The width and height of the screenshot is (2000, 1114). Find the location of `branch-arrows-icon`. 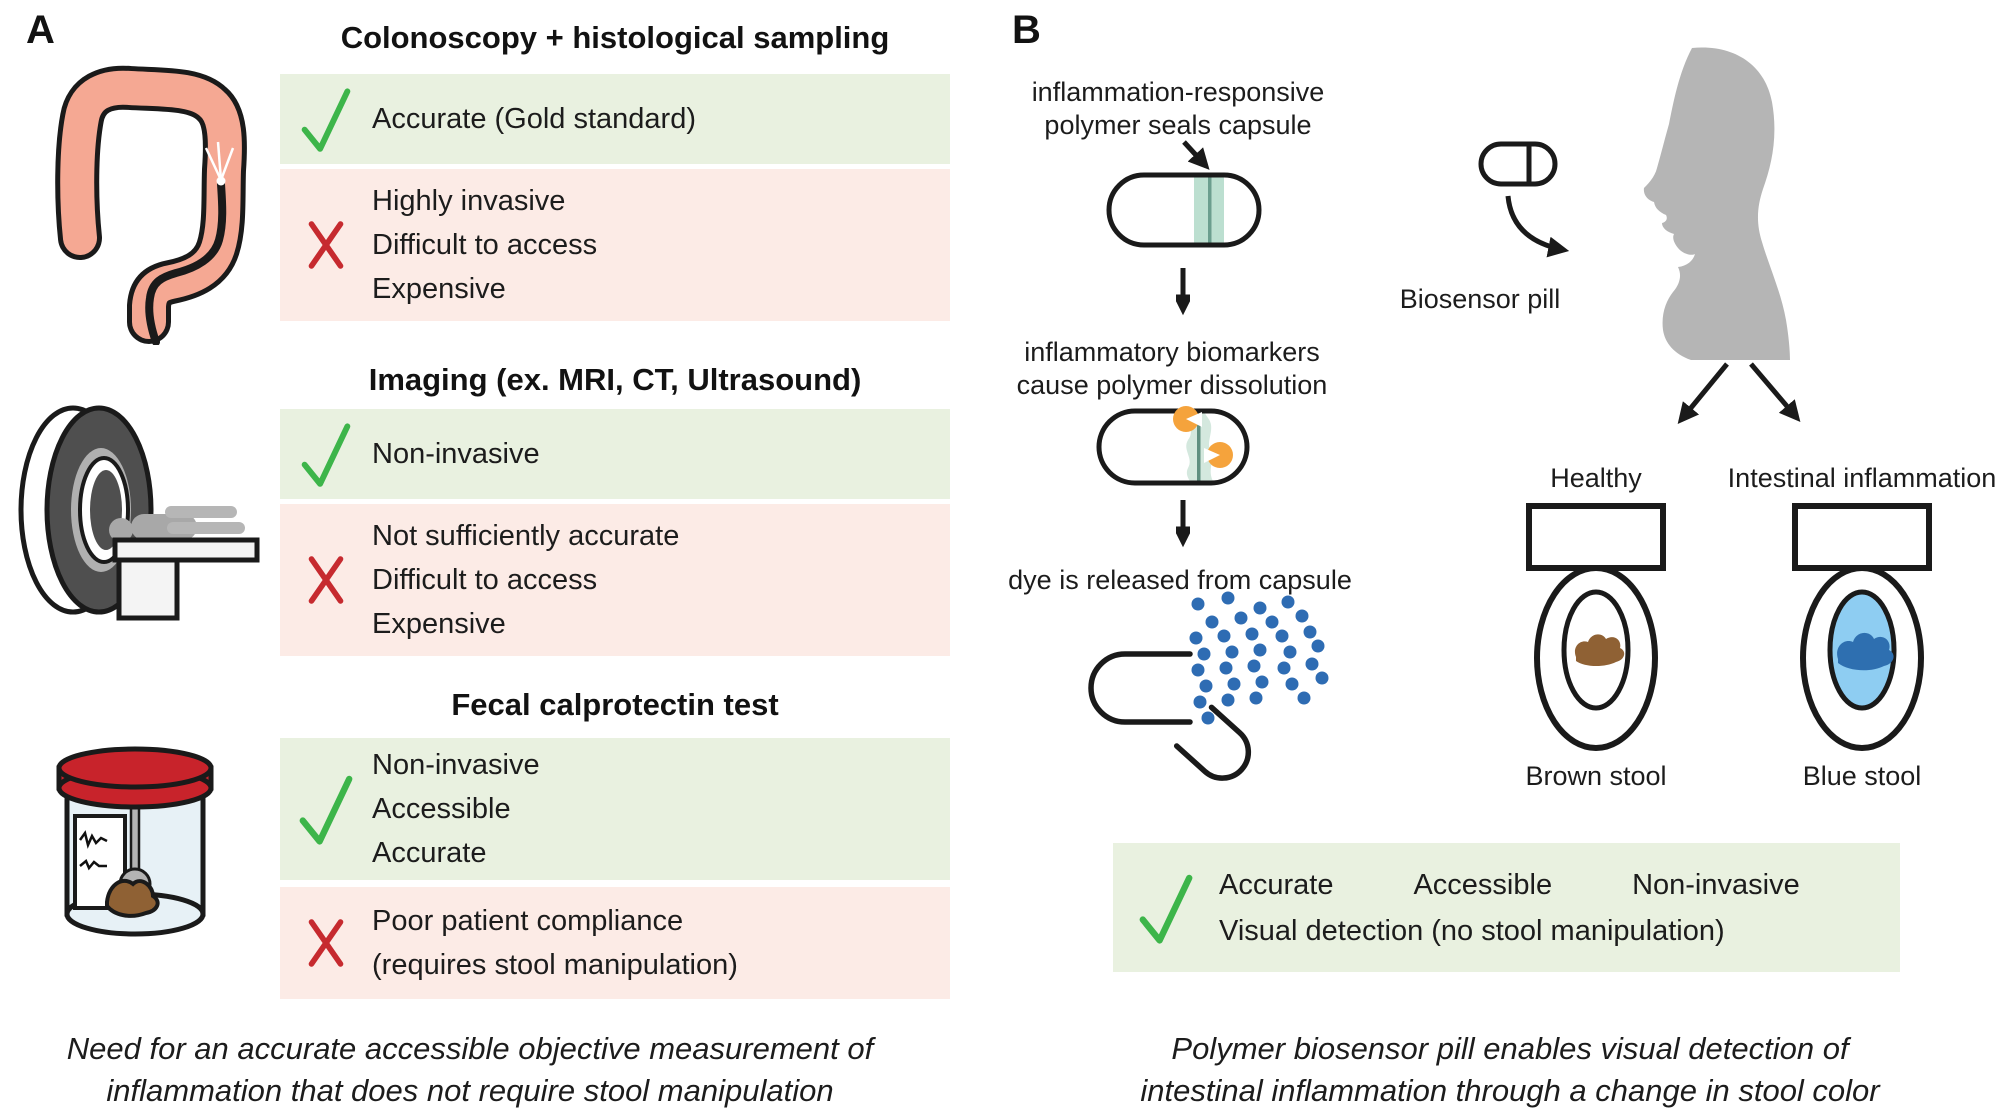

branch-arrows-icon is located at coordinates (1735, 400).